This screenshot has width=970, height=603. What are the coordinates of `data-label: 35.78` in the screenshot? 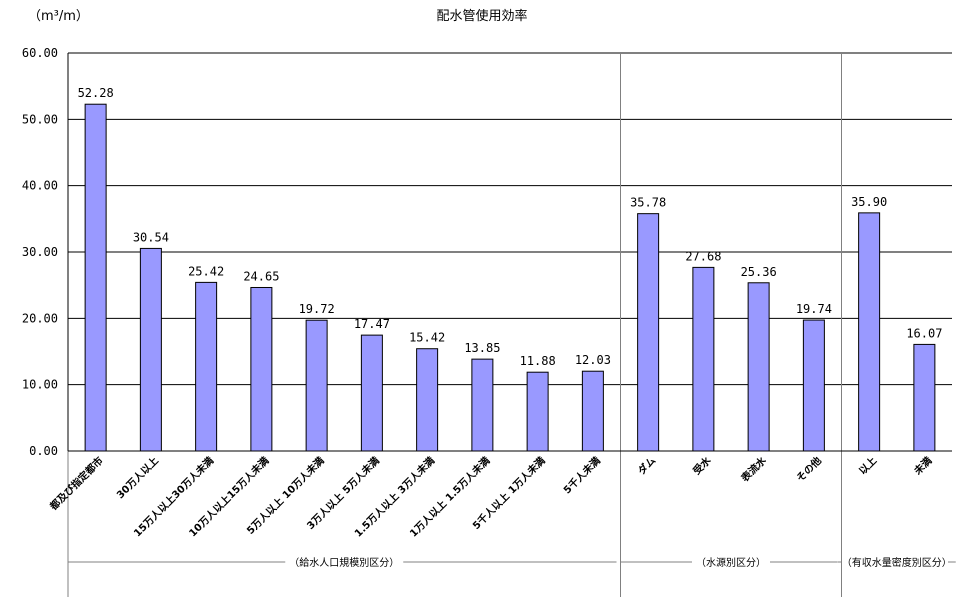 It's located at (648, 203).